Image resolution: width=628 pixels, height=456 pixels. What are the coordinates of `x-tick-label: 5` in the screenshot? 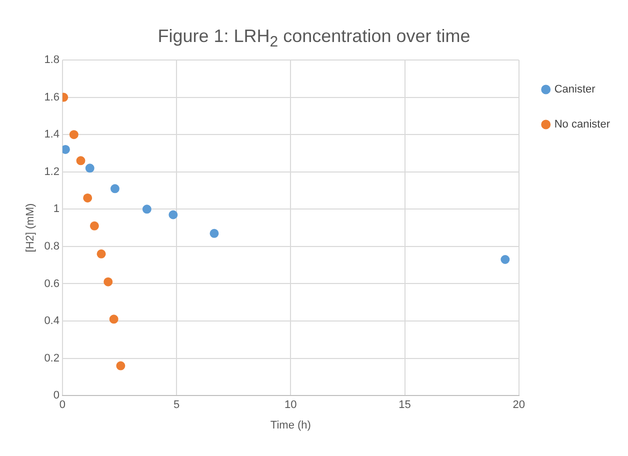 It's located at (177, 405).